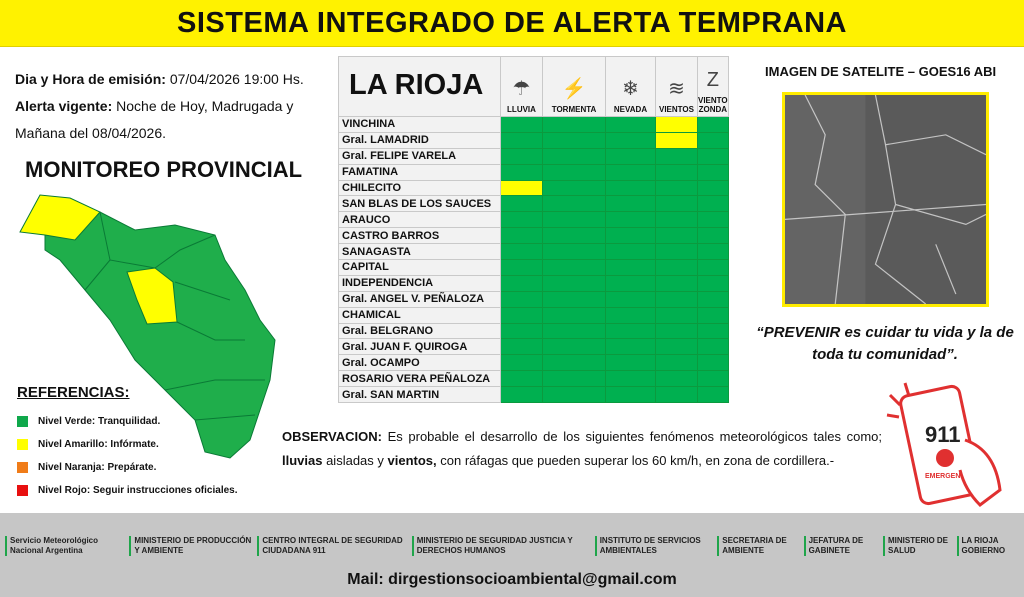 This screenshot has height=597, width=1024. What do you see at coordinates (840, 545) in the screenshot?
I see `footer-logo: JEFATURA DE GABINETE` at bounding box center [840, 545].